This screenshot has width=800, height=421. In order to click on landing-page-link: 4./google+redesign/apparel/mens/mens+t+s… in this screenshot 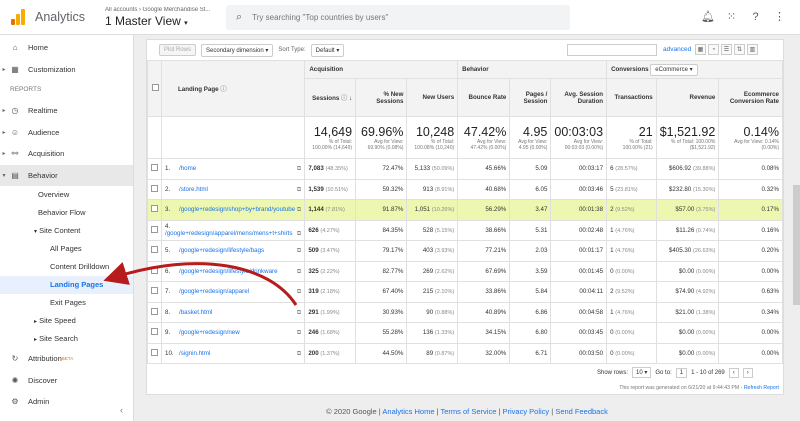, I will do `click(233, 230)`.